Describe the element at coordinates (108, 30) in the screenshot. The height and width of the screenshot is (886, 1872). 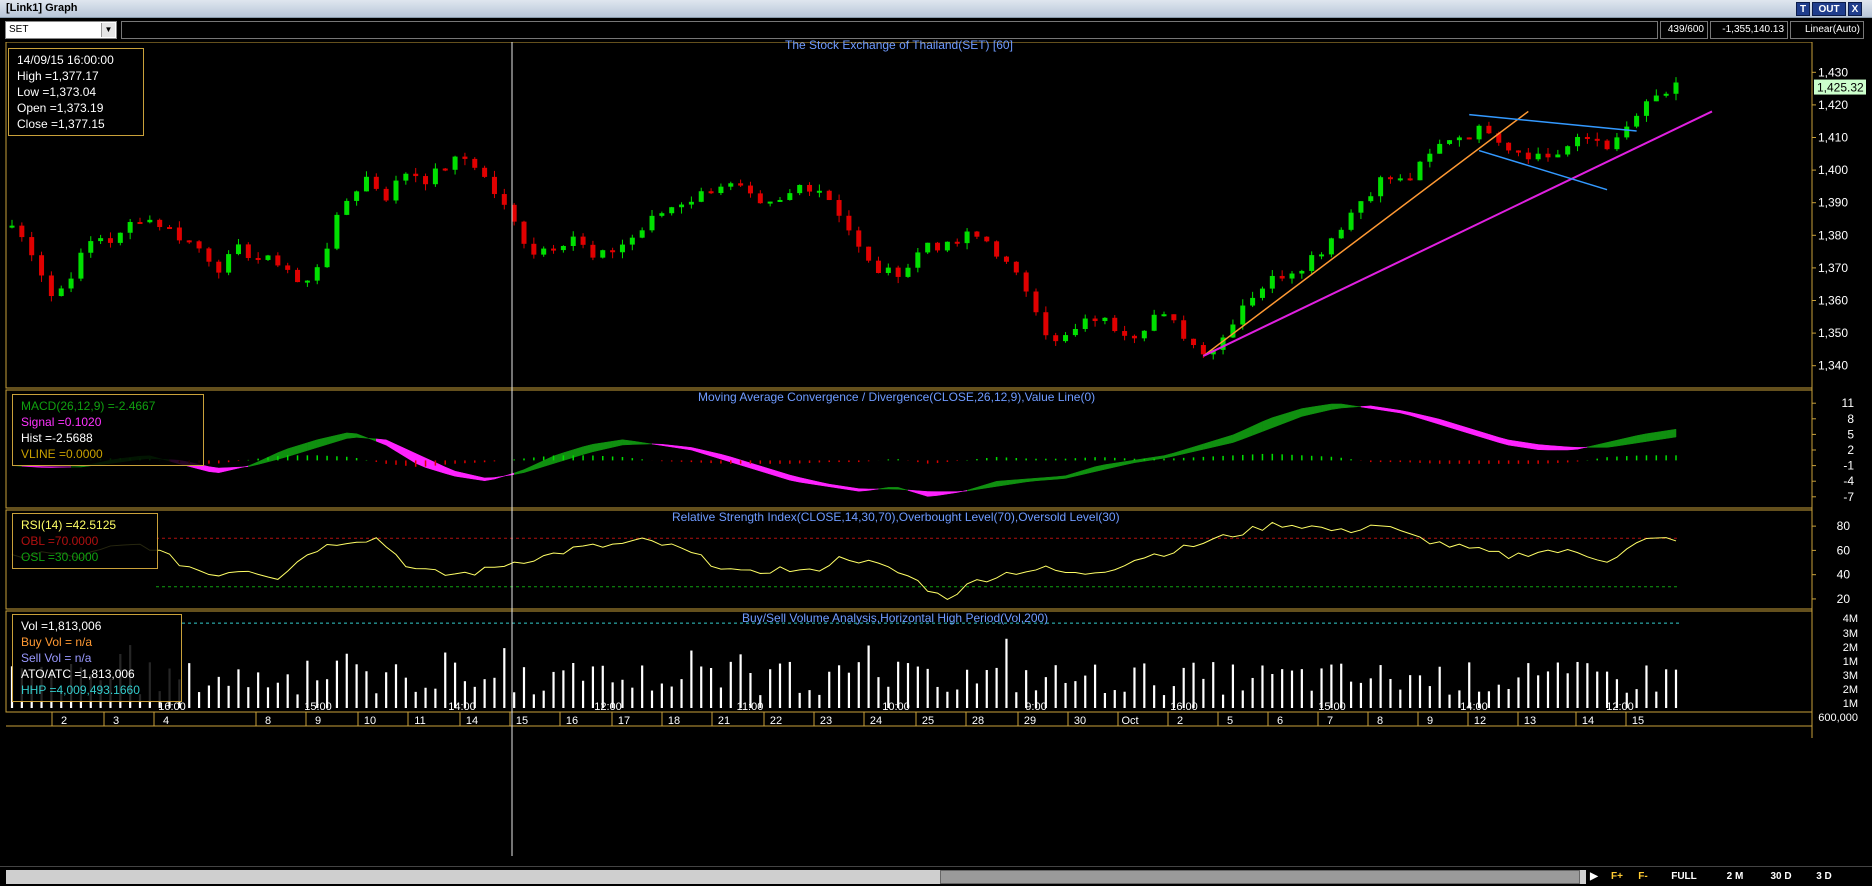
I see `chevron-down-icon: ▼` at that location.